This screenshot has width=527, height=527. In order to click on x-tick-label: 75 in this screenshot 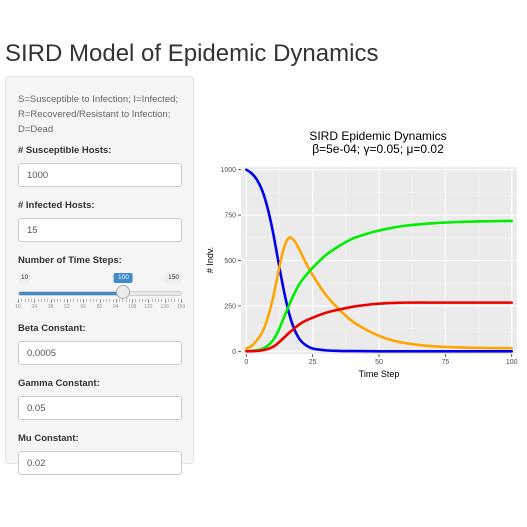, I will do `click(445, 362)`.